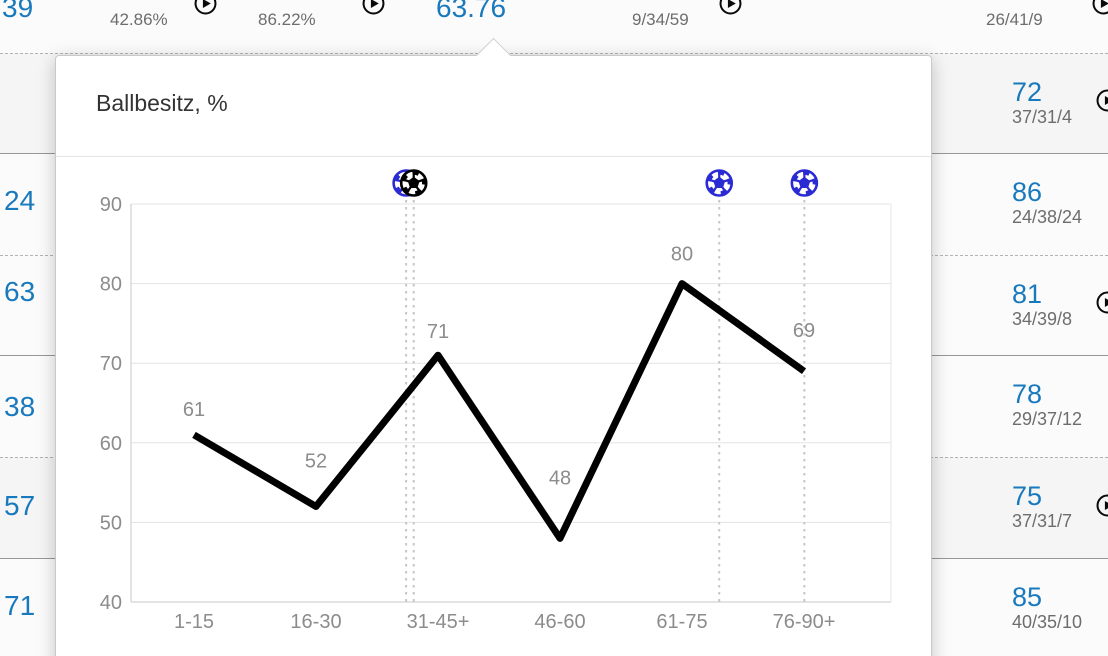 Image resolution: width=1108 pixels, height=656 pixels. Describe the element at coordinates (315, 622) in the screenshot. I see `svg-text: 16-30` at that location.